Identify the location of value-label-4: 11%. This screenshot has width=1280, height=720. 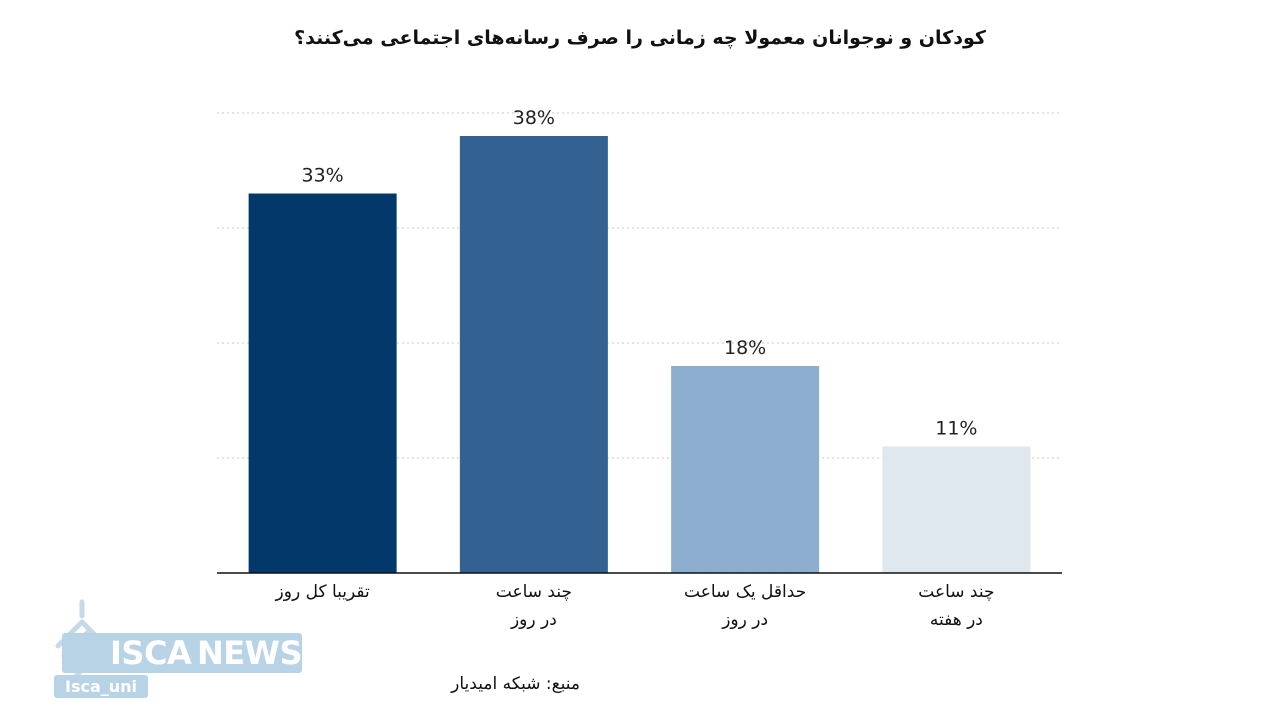
(956, 429).